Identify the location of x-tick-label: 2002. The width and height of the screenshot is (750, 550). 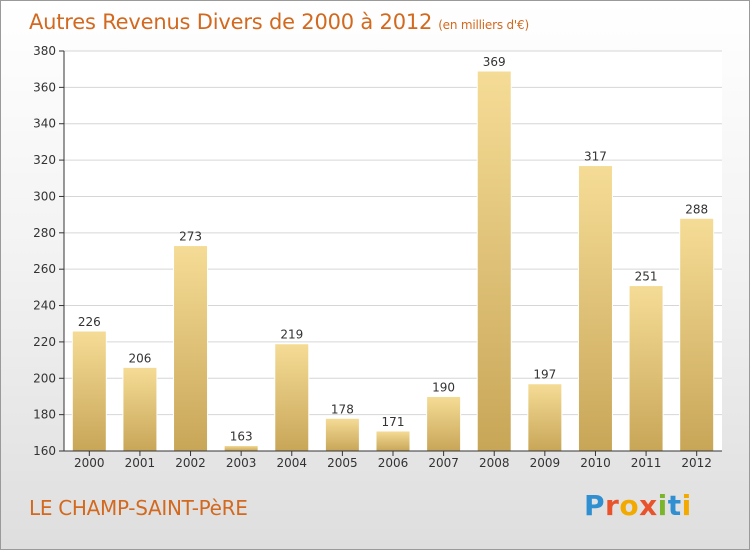
(190, 463).